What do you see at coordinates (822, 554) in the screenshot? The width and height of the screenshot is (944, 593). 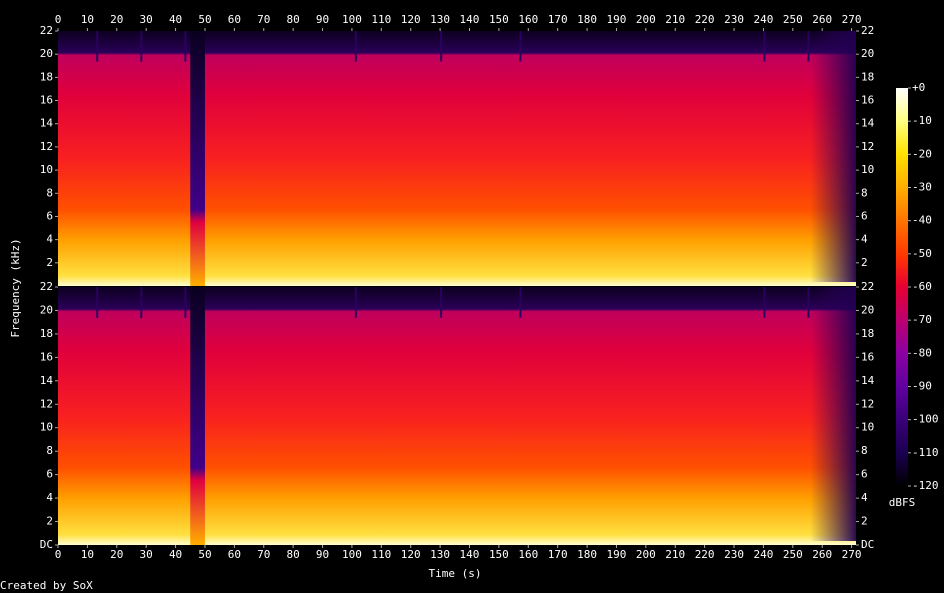 I see `x-tick-label: 260` at bounding box center [822, 554].